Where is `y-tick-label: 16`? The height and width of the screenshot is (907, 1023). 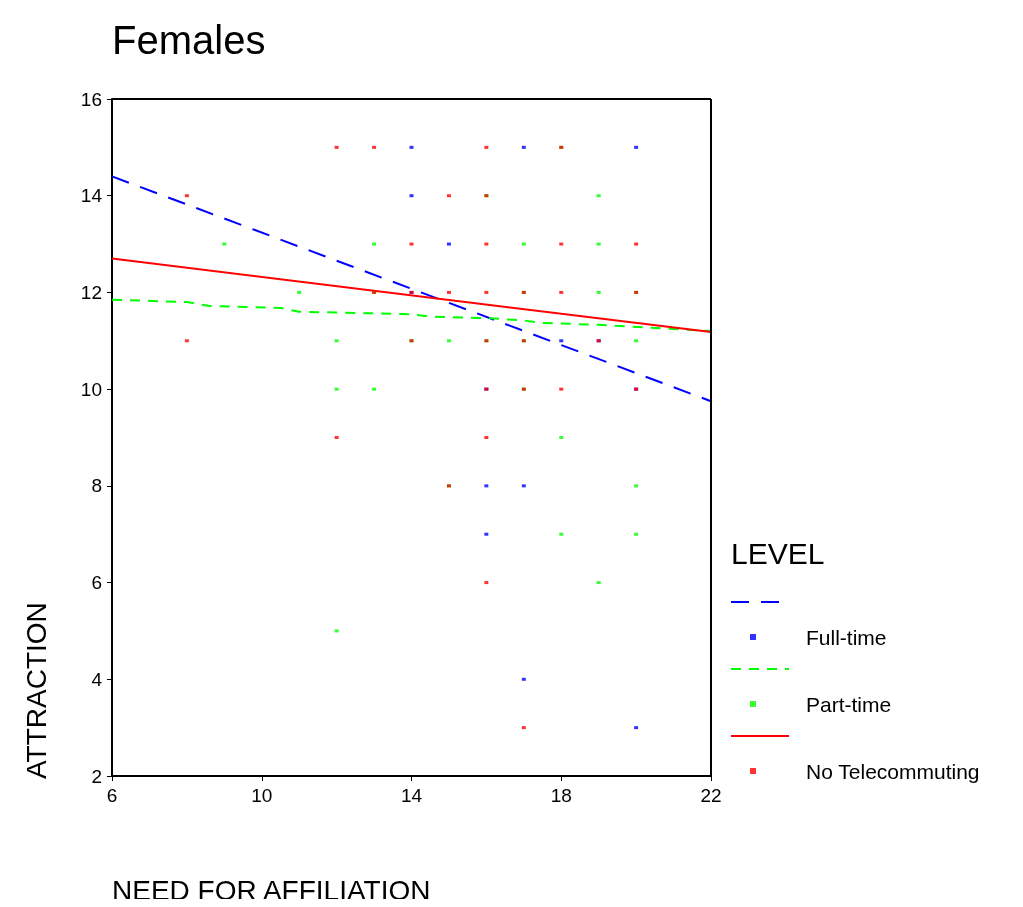
y-tick-label: 16 is located at coordinates (91, 99).